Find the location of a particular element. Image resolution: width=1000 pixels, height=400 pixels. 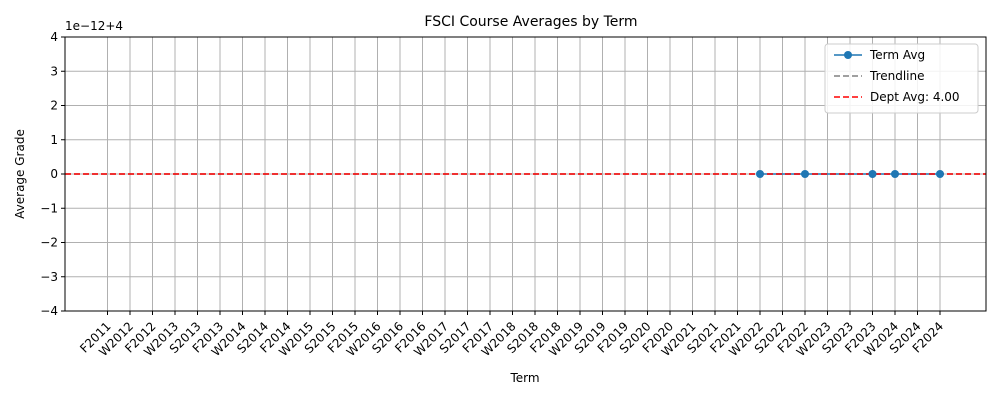

chart-title: FSCI Course Averages by Term is located at coordinates (530, 22).